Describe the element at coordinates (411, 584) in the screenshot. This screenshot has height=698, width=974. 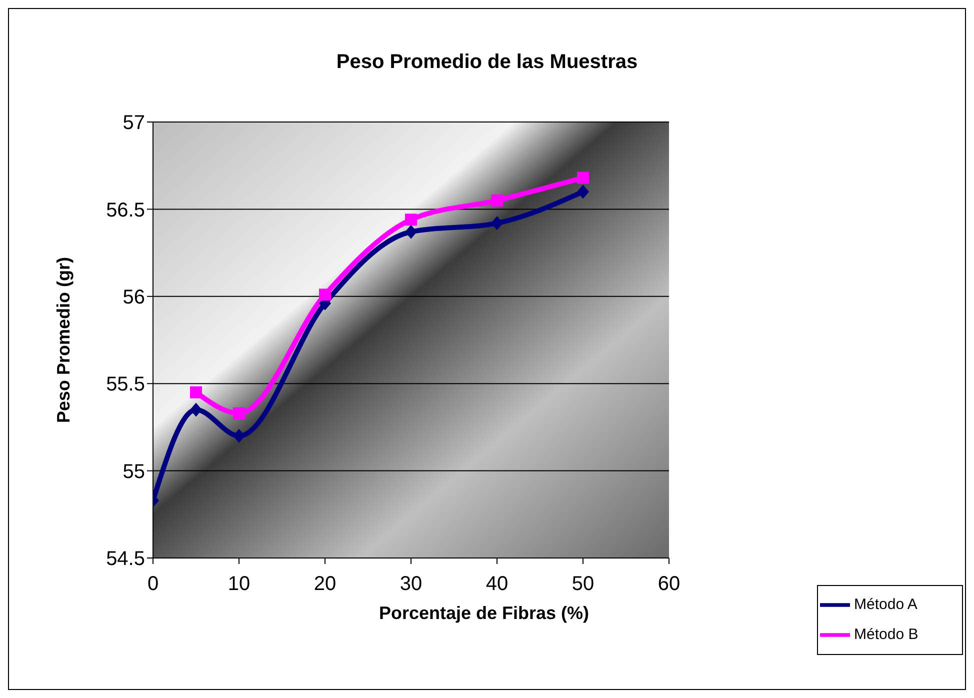
I see `x-tick-label: 30` at that location.